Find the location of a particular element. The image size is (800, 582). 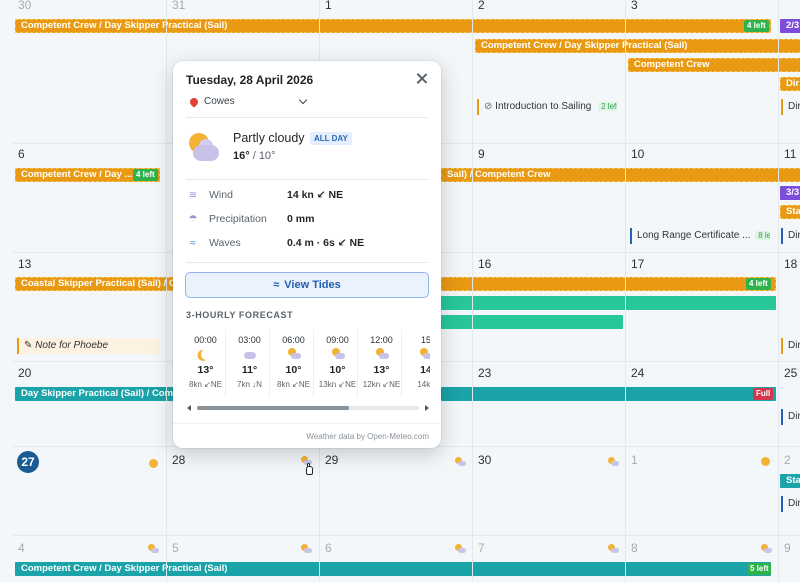

event-bar: Day Skipper Practical (Sail) / Compe is located at coordinates (95, 394).